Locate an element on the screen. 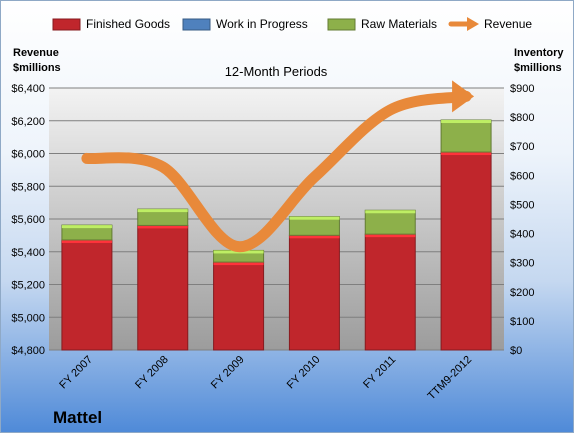  right-tick-label: $500 is located at coordinates (522, 205).